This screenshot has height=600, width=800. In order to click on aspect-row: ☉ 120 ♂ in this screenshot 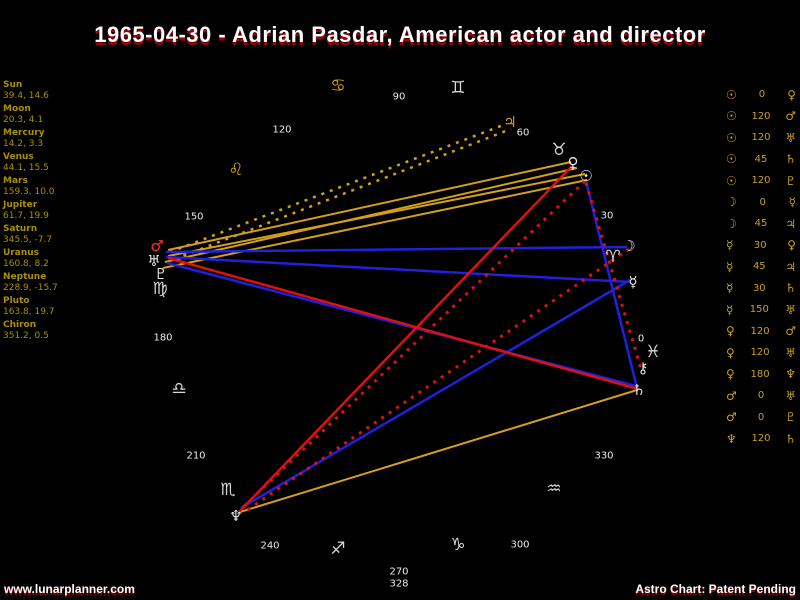, I will do `click(761, 117)`.